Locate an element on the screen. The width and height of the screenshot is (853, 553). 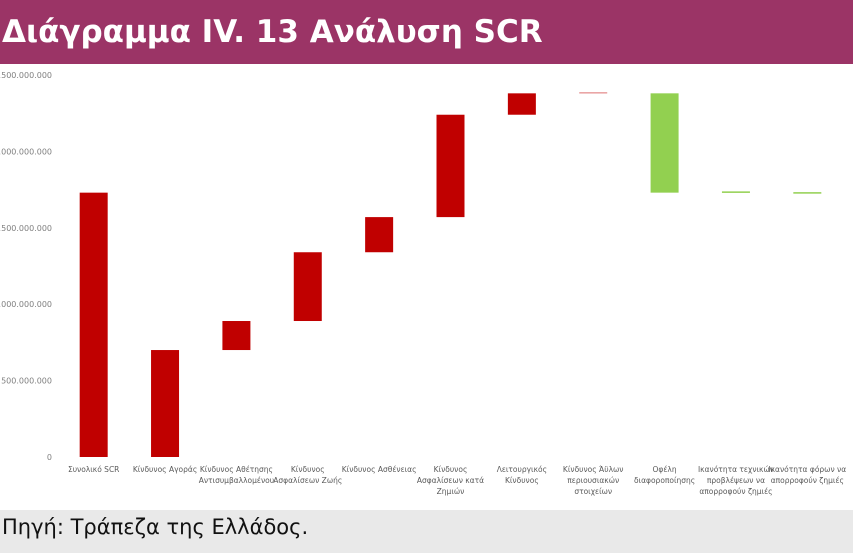
x-category-label: Λειτουργικός Κίνδυνος is located at coordinates (522, 475).